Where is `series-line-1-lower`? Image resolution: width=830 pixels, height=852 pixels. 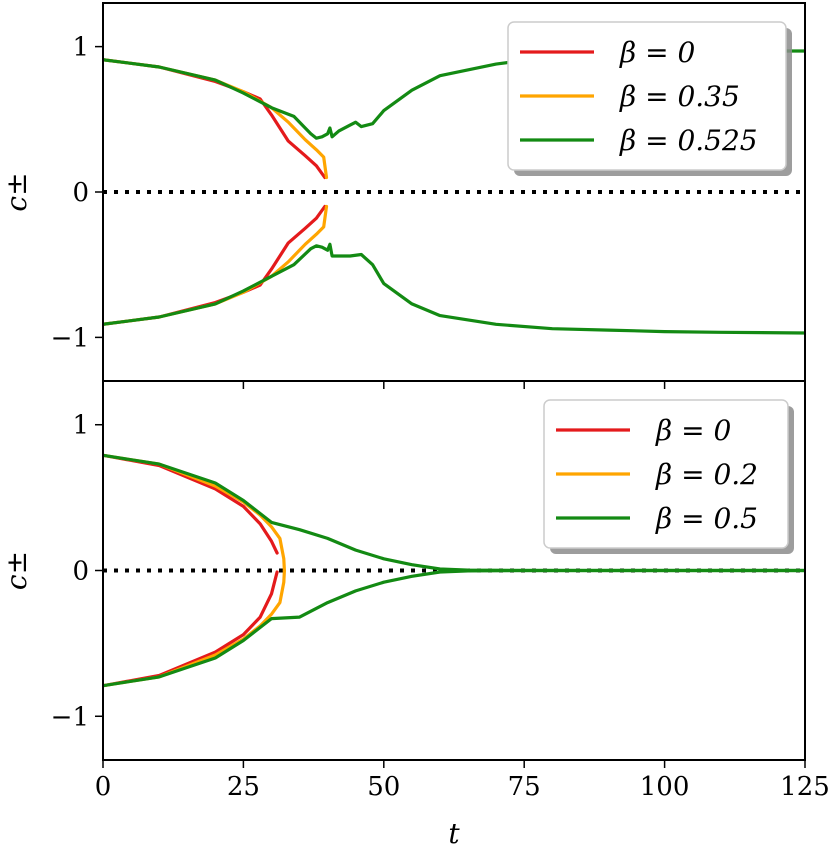 series-line-1-lower is located at coordinates (191, 629).